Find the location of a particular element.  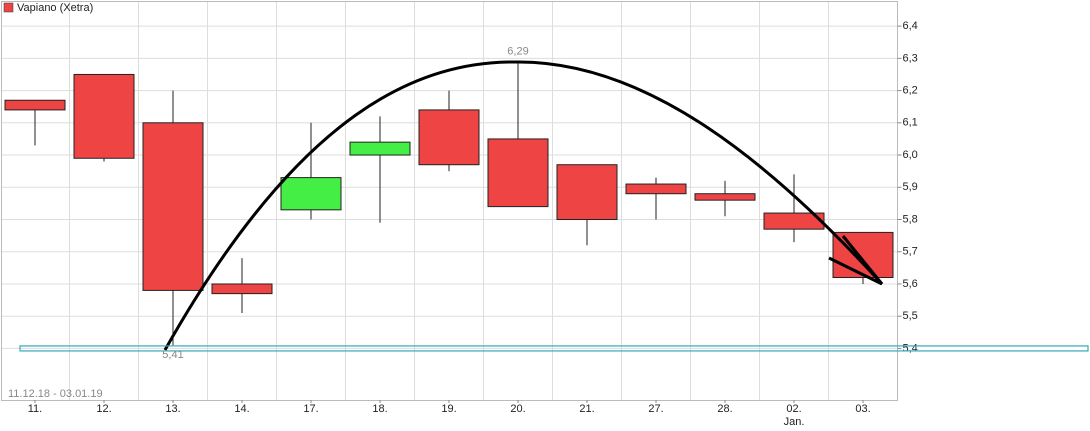

legend-label: Vapiano (Xetra) is located at coordinates (55, 8).